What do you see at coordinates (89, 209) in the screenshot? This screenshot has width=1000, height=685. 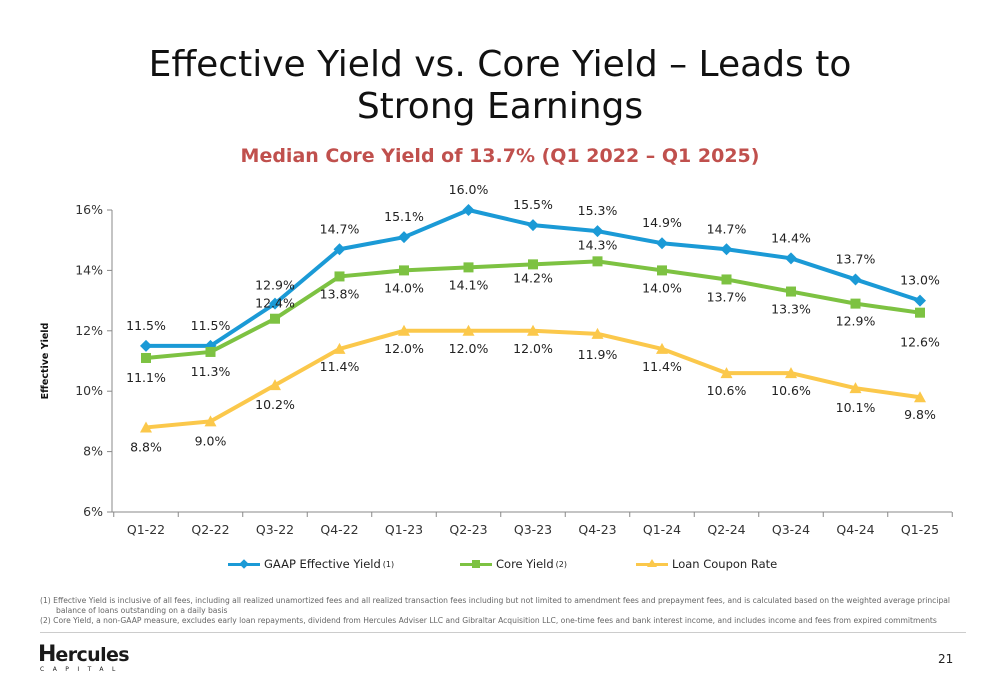 I see `y-tick-label: 16%` at bounding box center [89, 209].